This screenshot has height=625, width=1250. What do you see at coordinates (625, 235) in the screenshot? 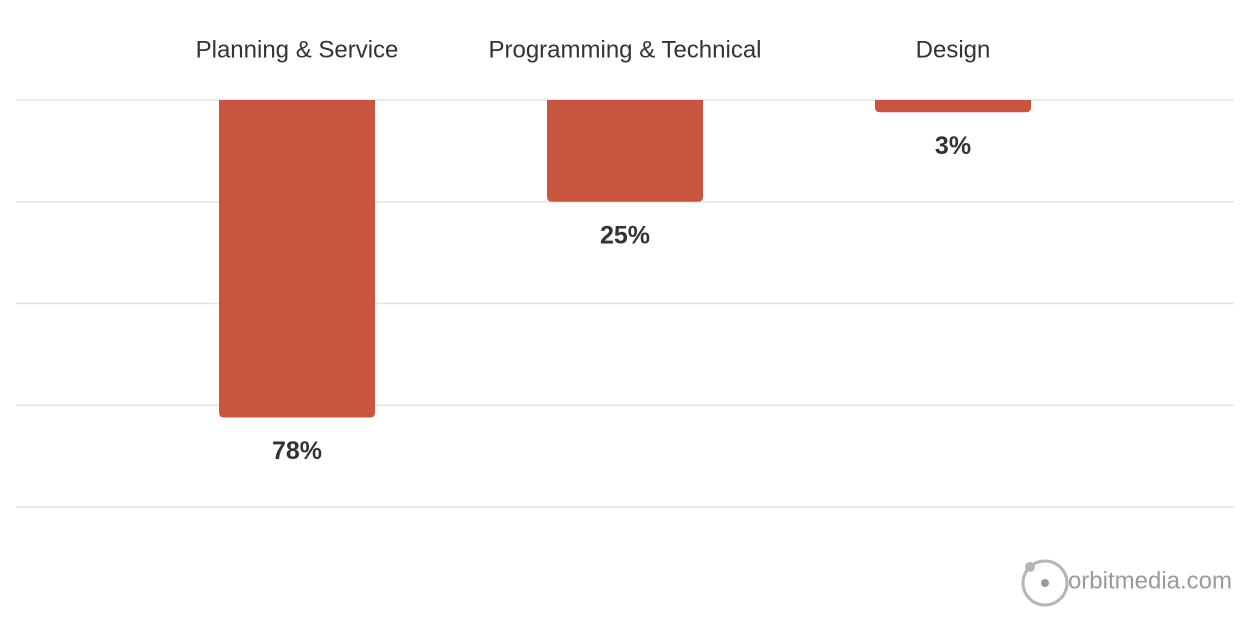
I see `value-label: 25%` at bounding box center [625, 235].